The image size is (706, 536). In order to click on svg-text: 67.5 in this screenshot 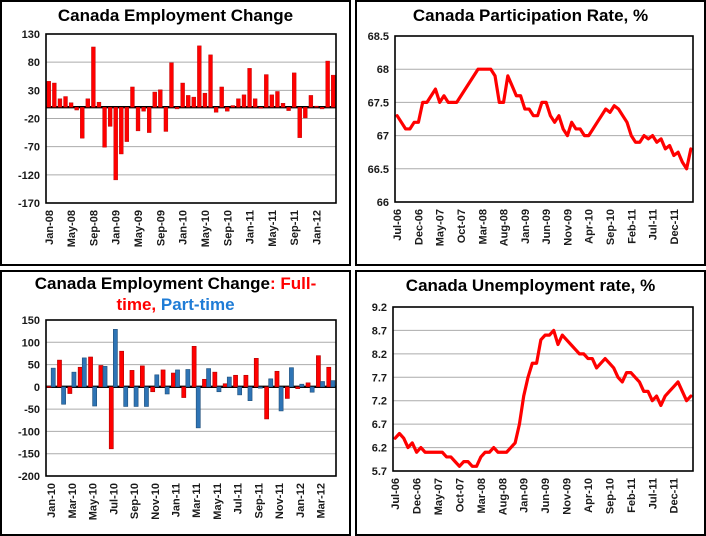, I will do `click(378, 103)`.